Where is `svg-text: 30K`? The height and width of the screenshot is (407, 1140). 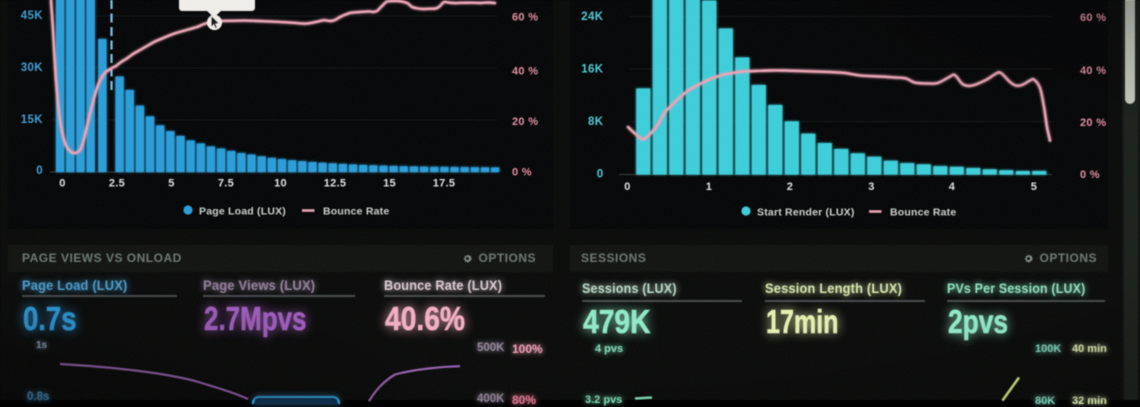
svg-text: 30K is located at coordinates (32, 68).